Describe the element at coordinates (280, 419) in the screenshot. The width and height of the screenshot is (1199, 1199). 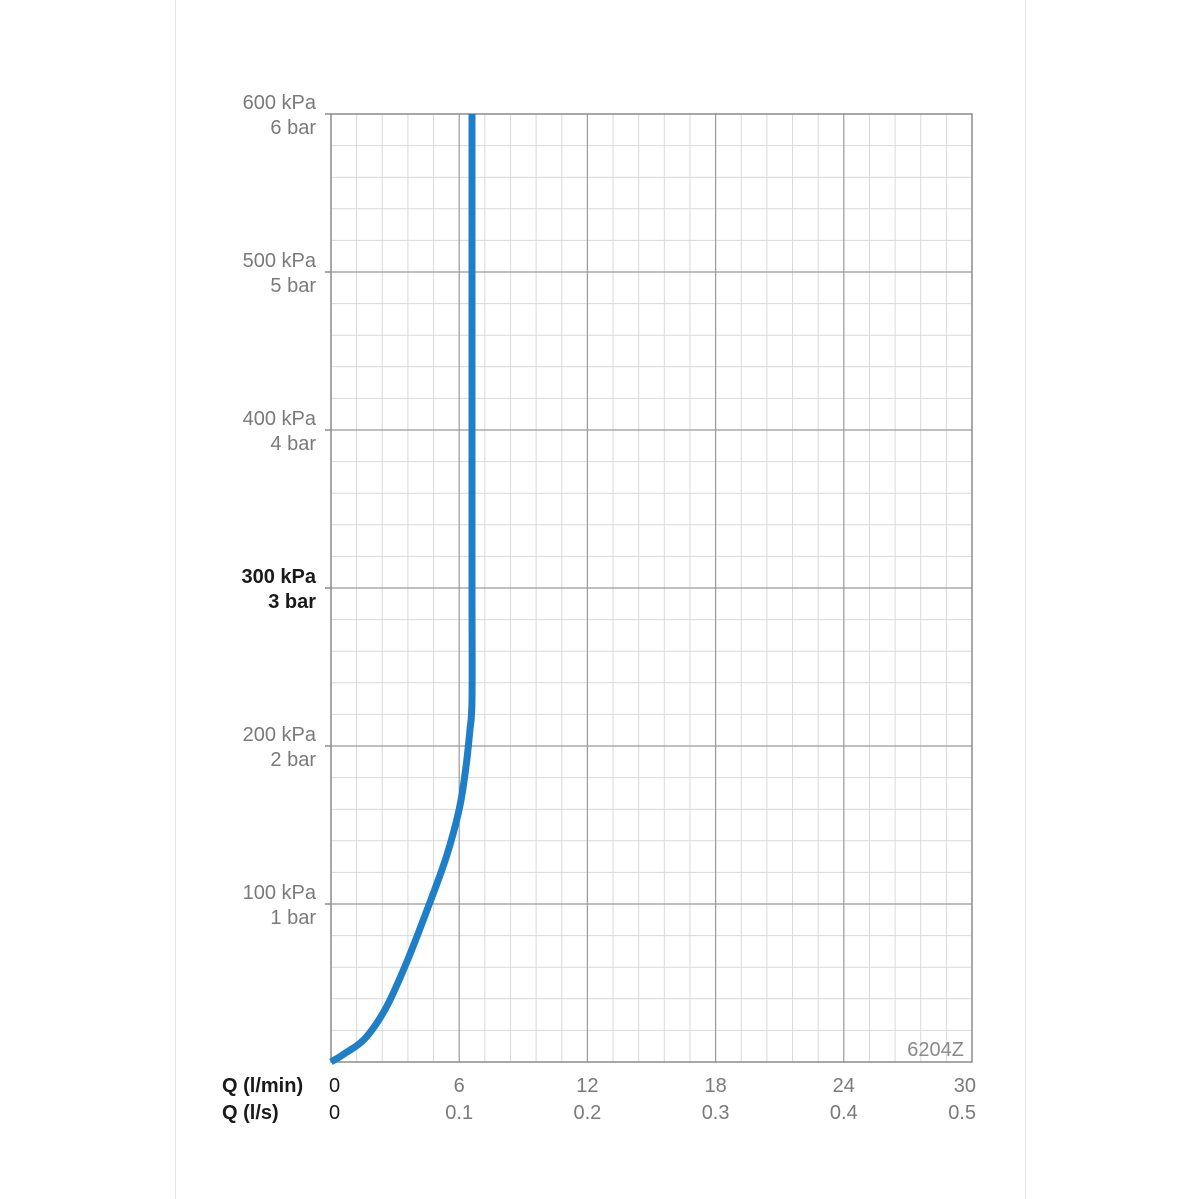
I see `y-tick-label-kpa: 400 kPa` at that location.